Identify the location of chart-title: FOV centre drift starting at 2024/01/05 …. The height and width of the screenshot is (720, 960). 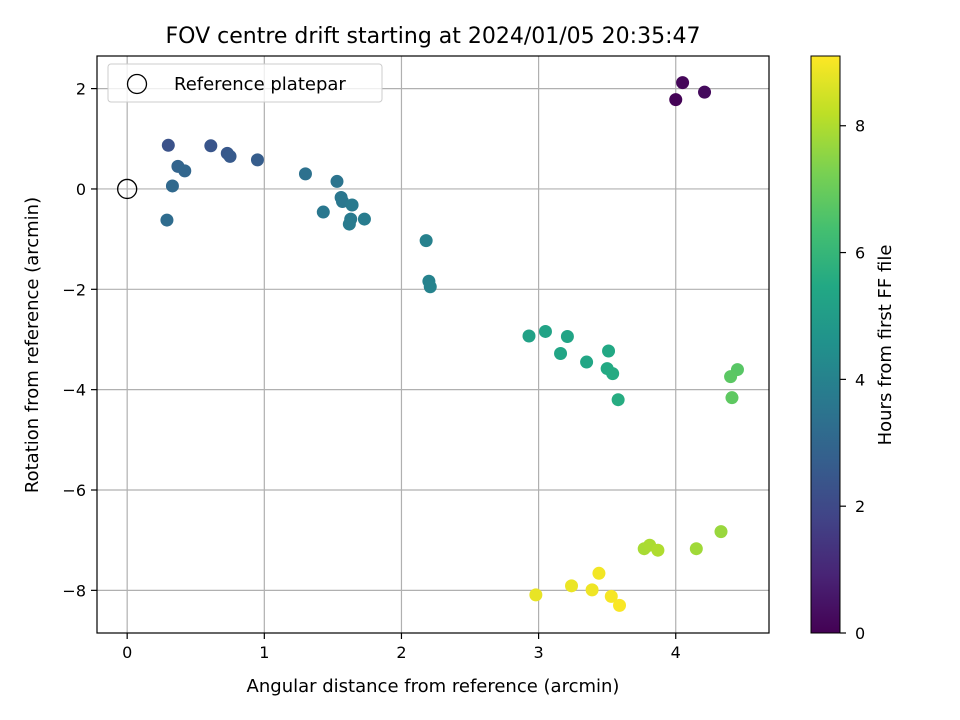
(433, 36).